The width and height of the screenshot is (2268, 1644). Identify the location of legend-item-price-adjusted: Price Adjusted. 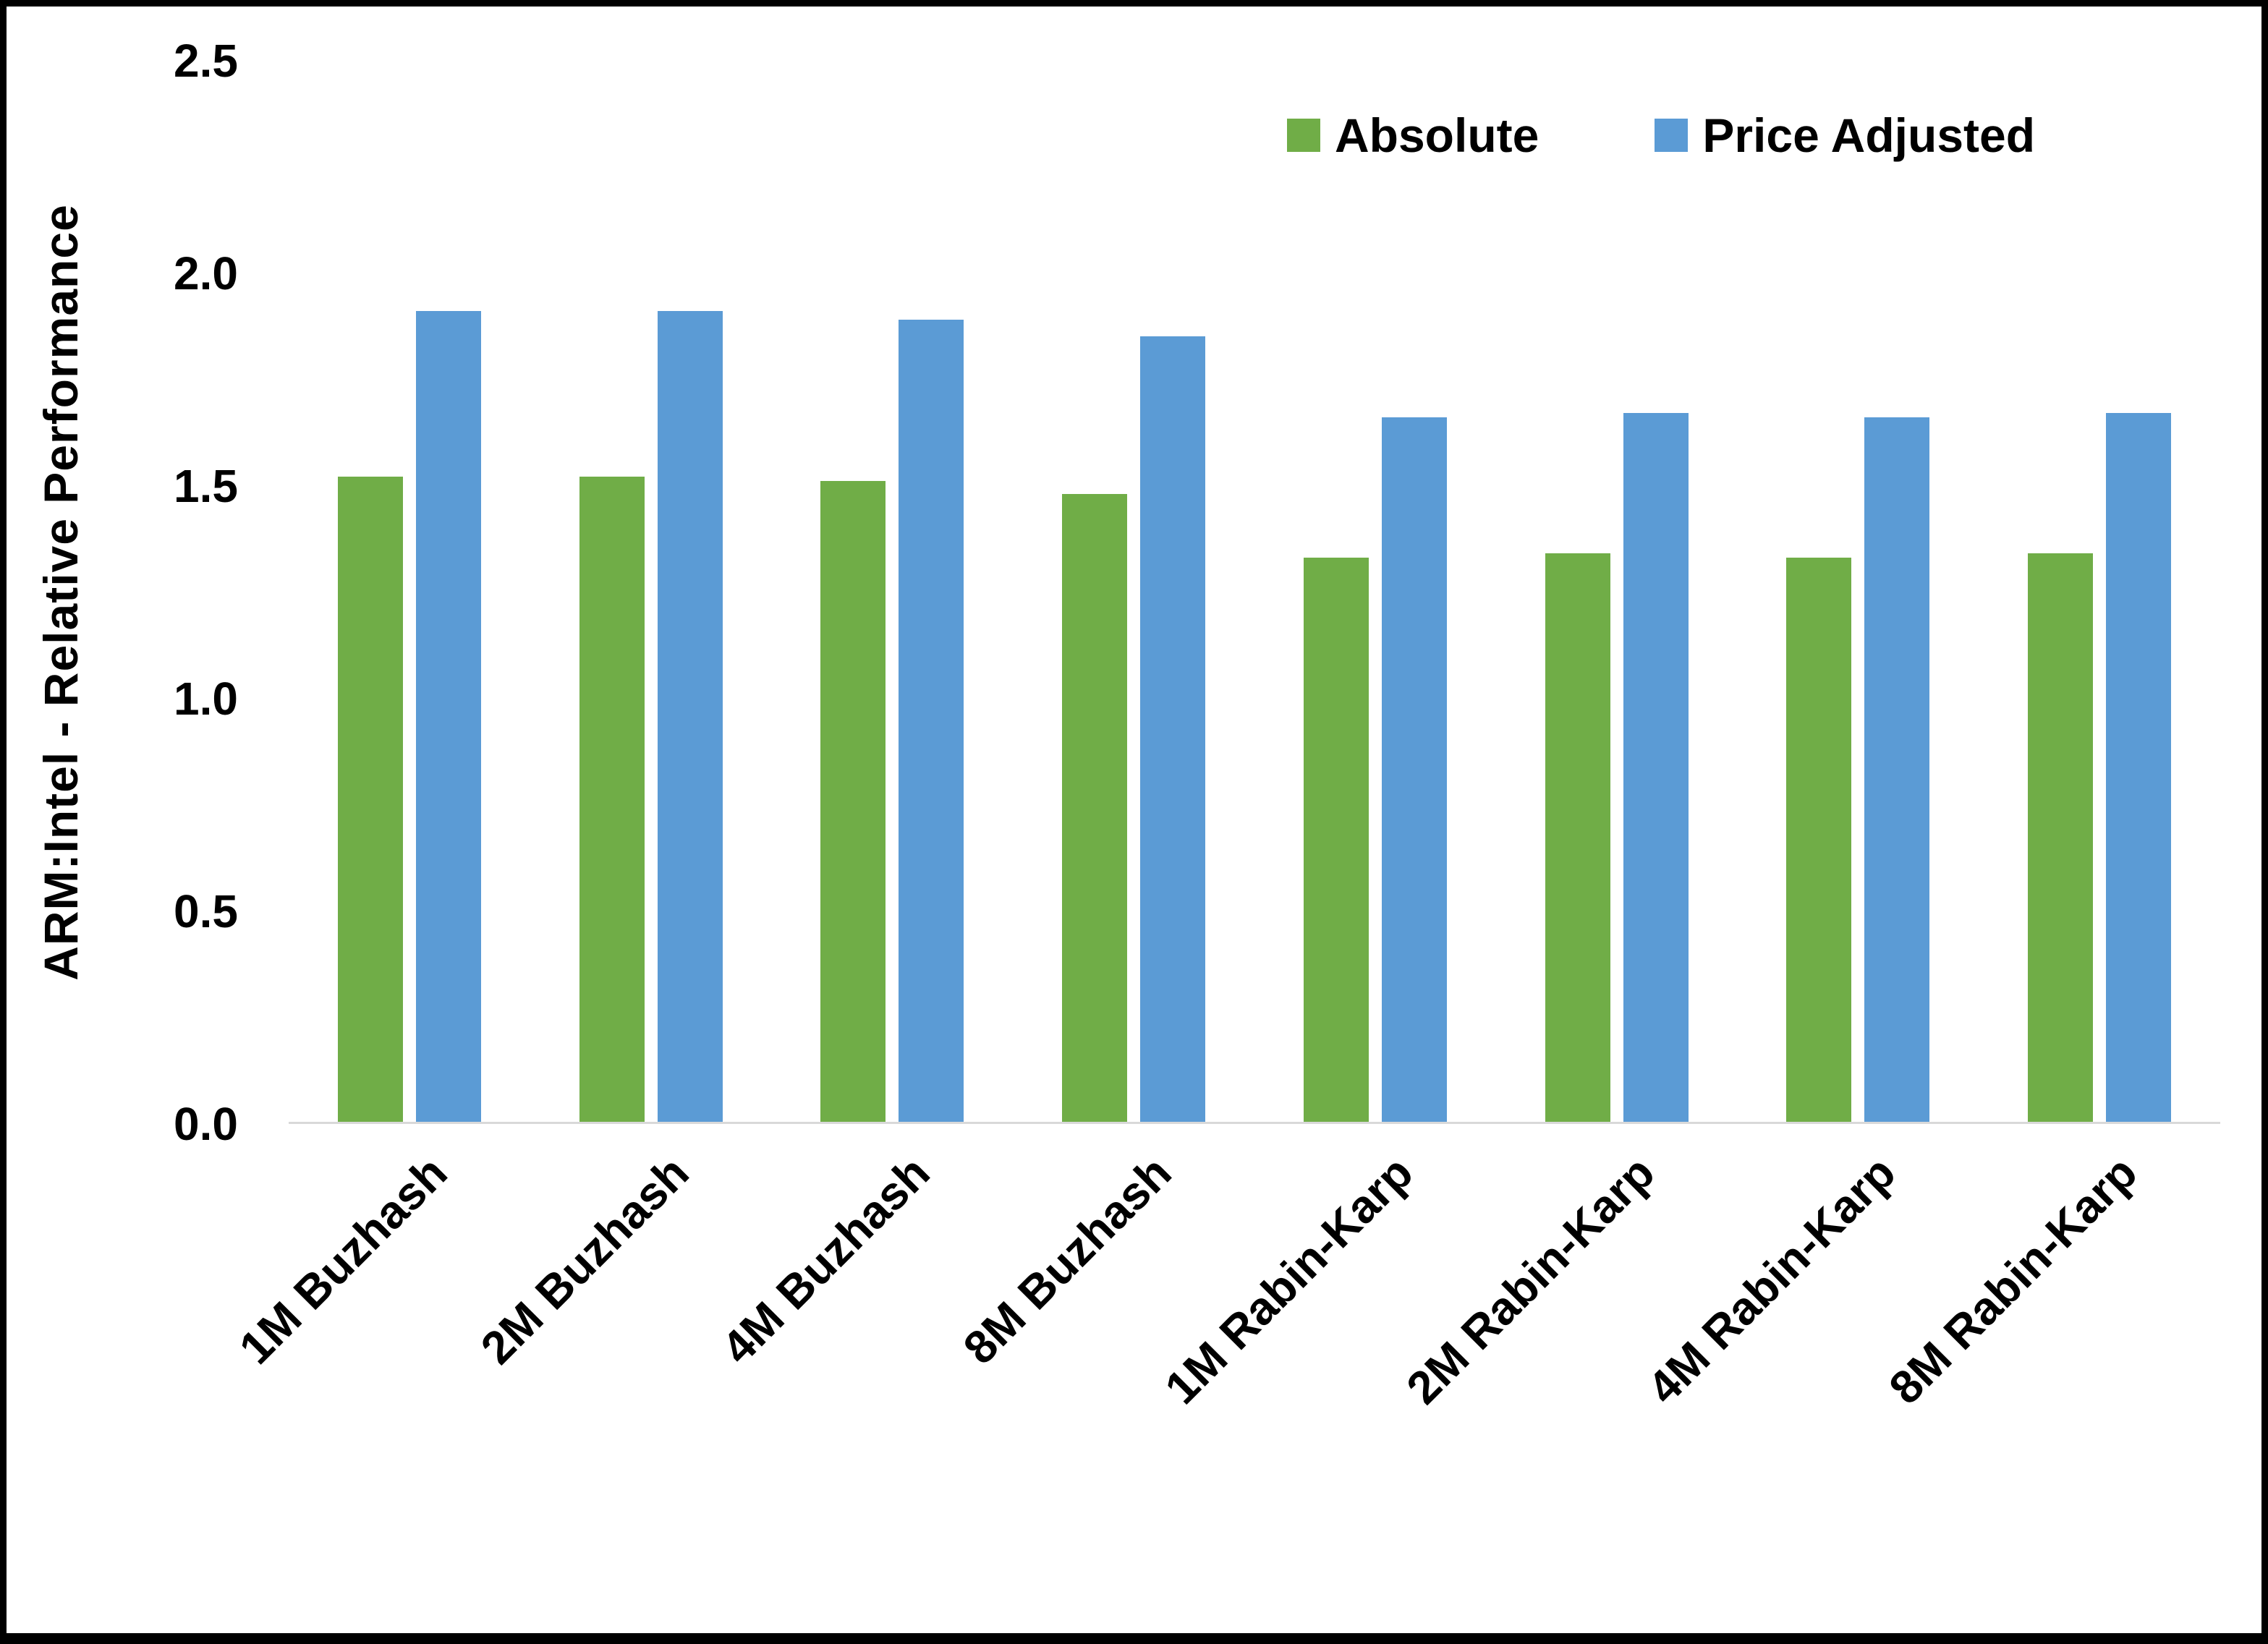
(1845, 135).